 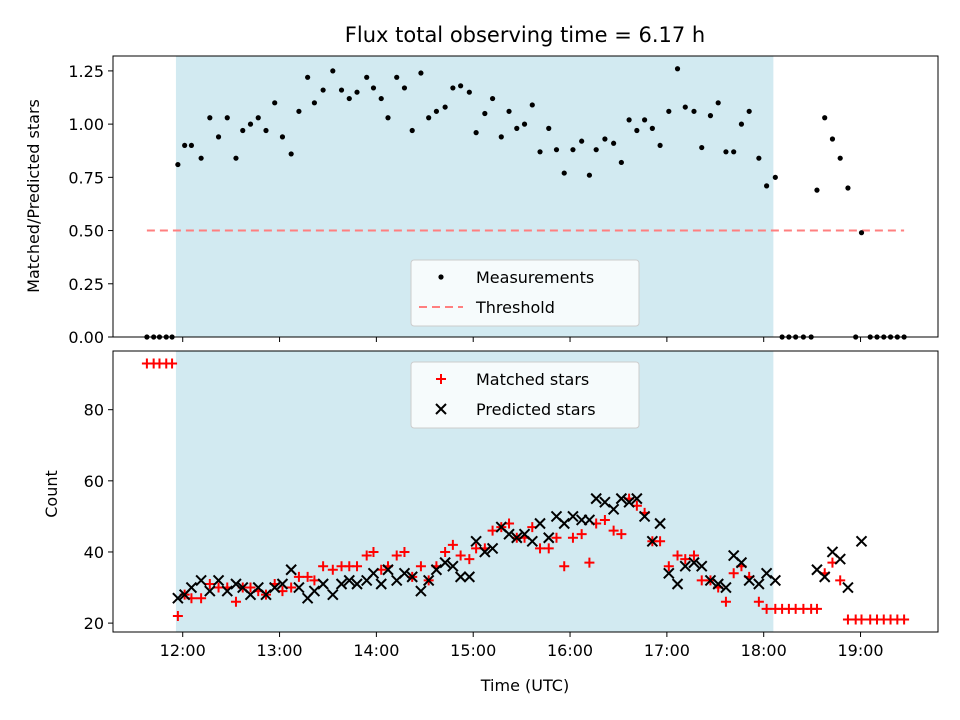 I want to click on x-tick-label: 15:00, so click(x=473, y=650).